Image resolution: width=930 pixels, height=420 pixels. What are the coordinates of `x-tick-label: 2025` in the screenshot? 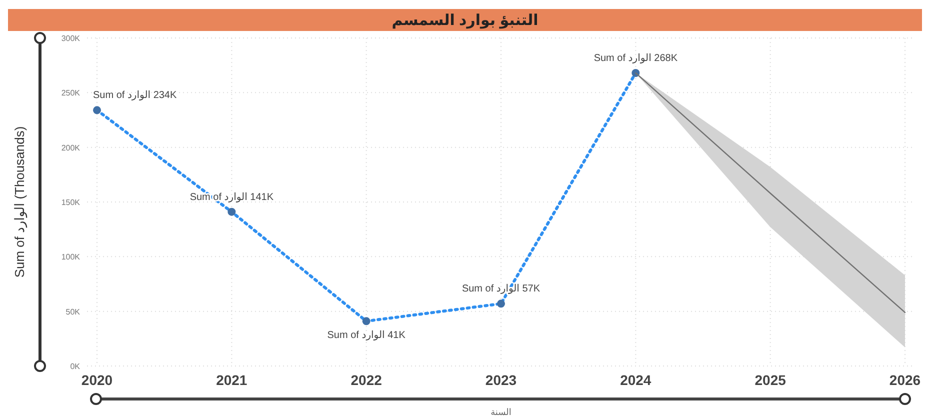 It's located at (770, 380).